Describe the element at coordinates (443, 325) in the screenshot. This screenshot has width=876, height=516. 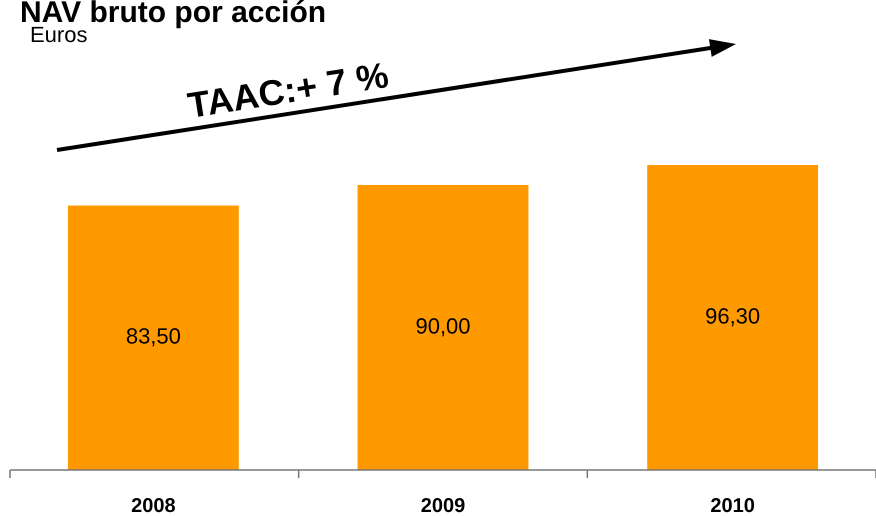
I see `data-label: 90,00` at that location.